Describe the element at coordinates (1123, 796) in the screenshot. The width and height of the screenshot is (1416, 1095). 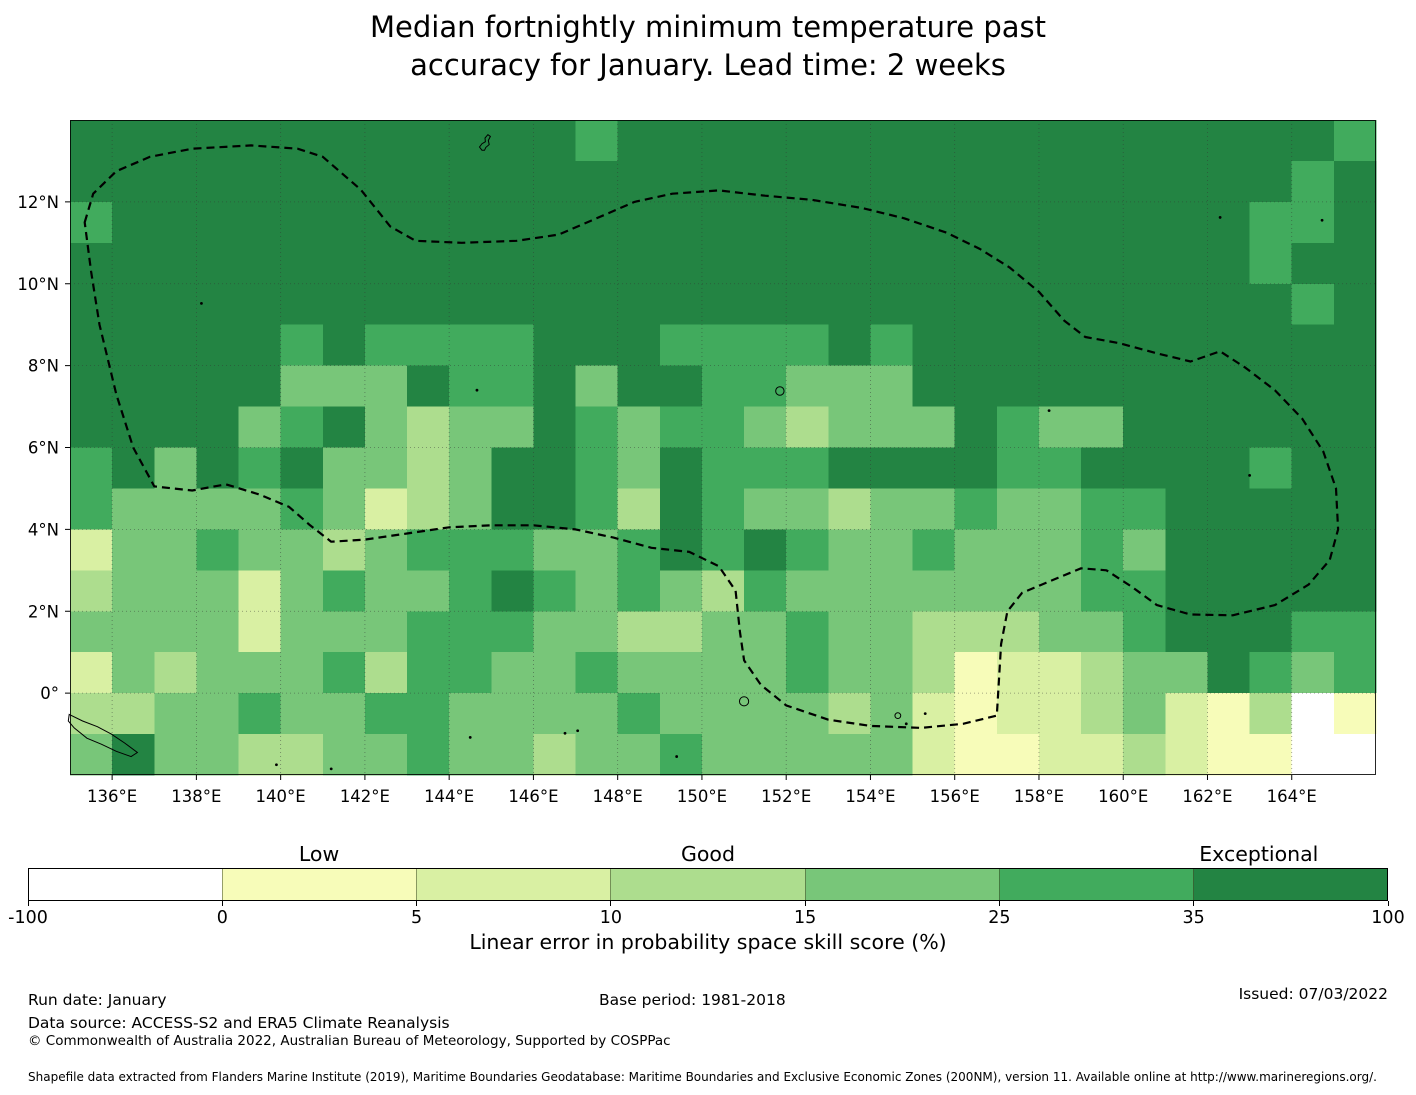
I see `x-axis-tick-label: 160°E` at that location.